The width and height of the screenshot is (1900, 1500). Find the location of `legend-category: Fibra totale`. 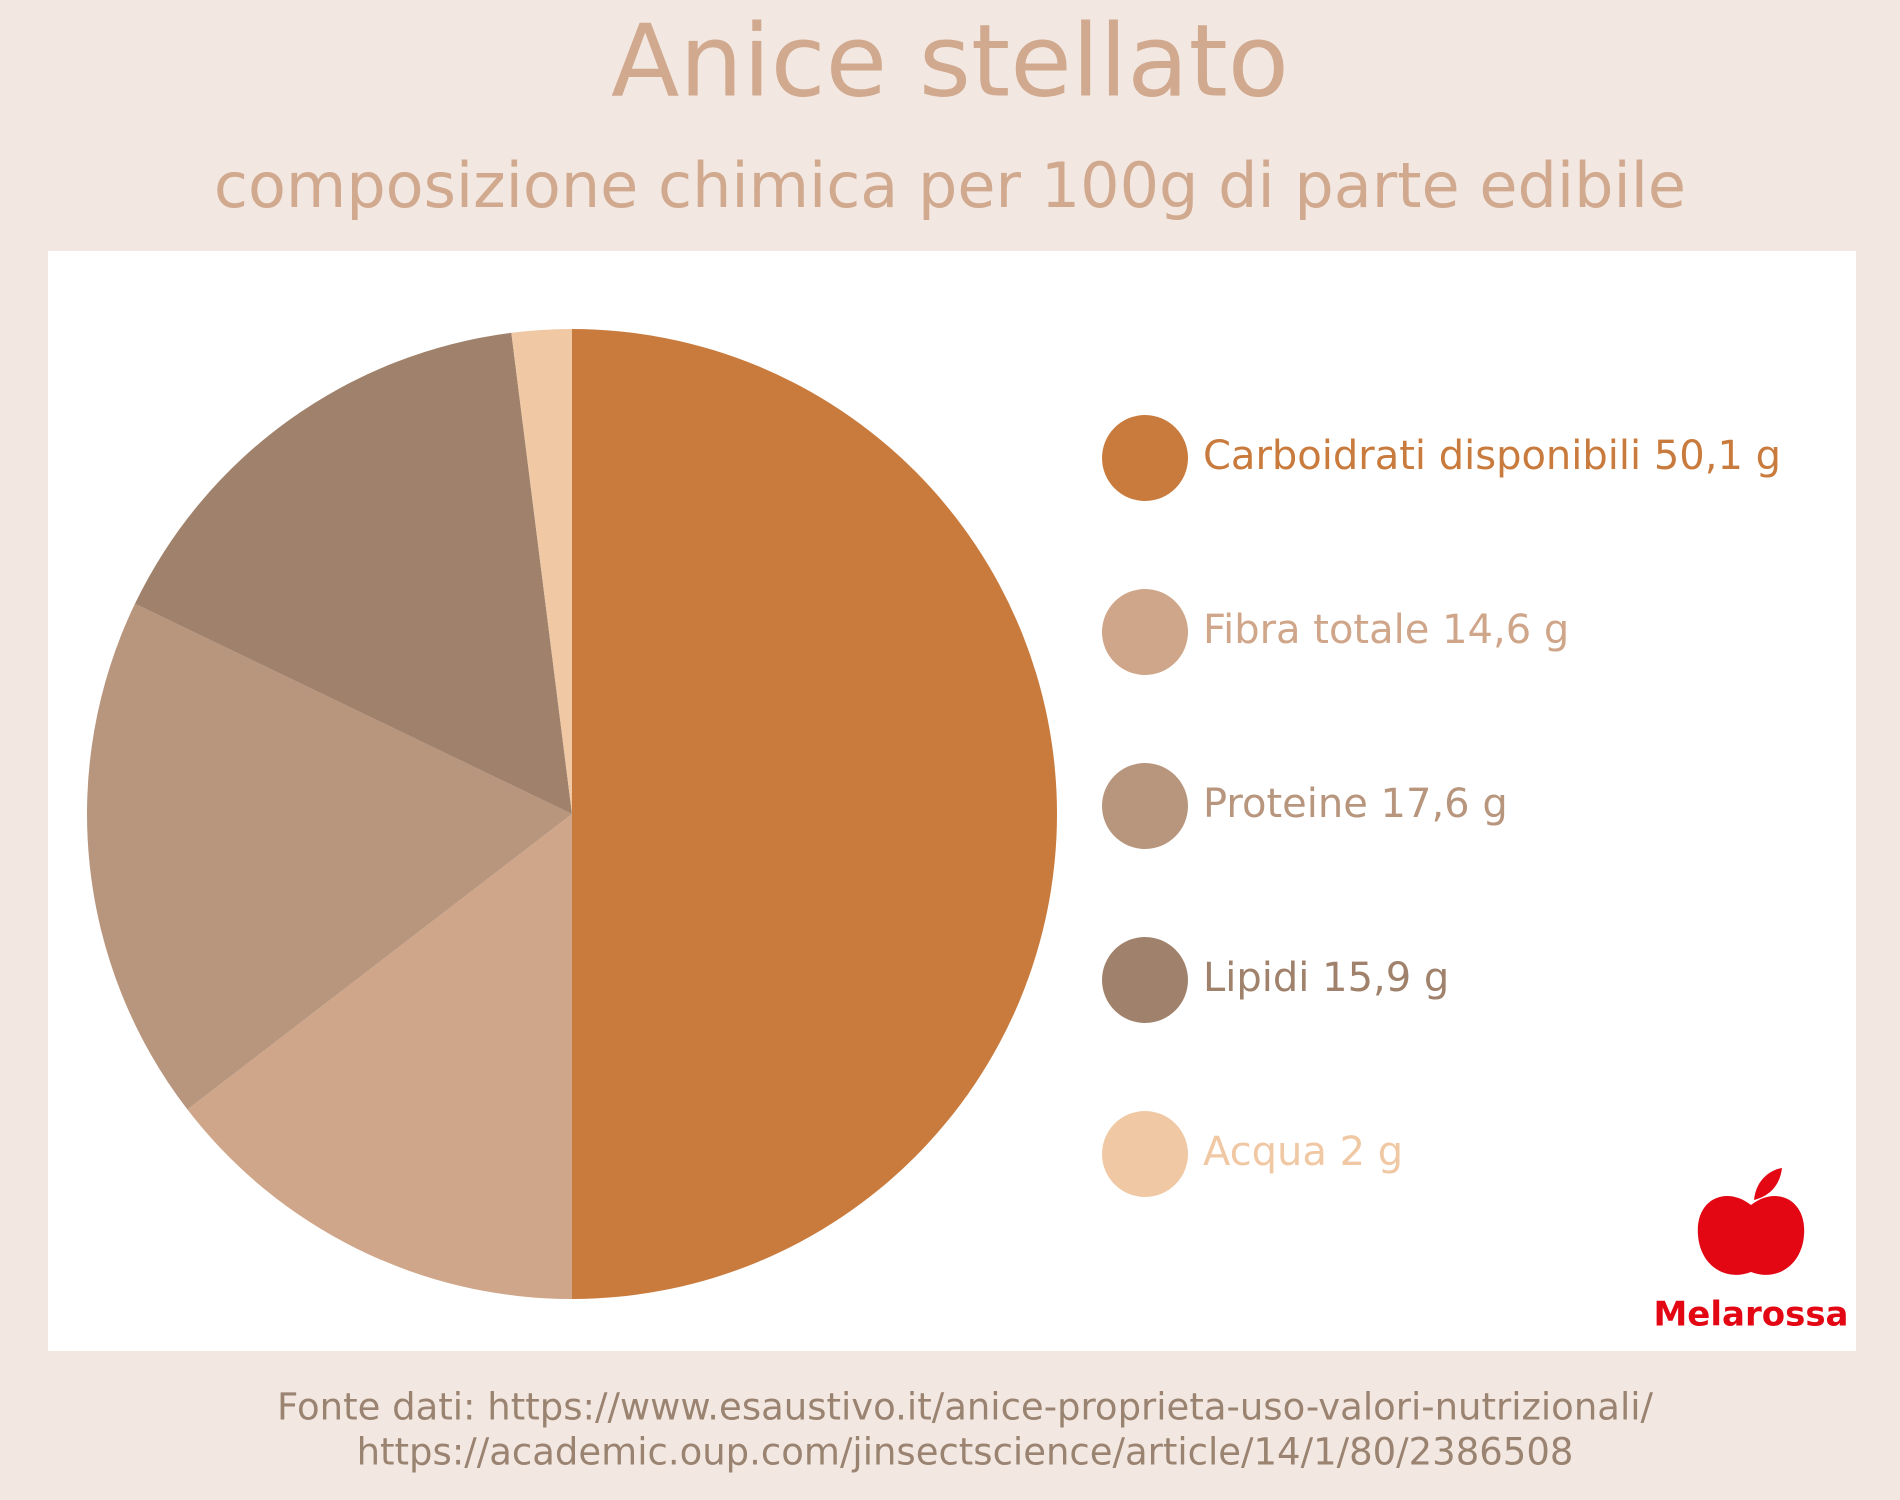

legend-category: Fibra totale is located at coordinates (1316, 630).